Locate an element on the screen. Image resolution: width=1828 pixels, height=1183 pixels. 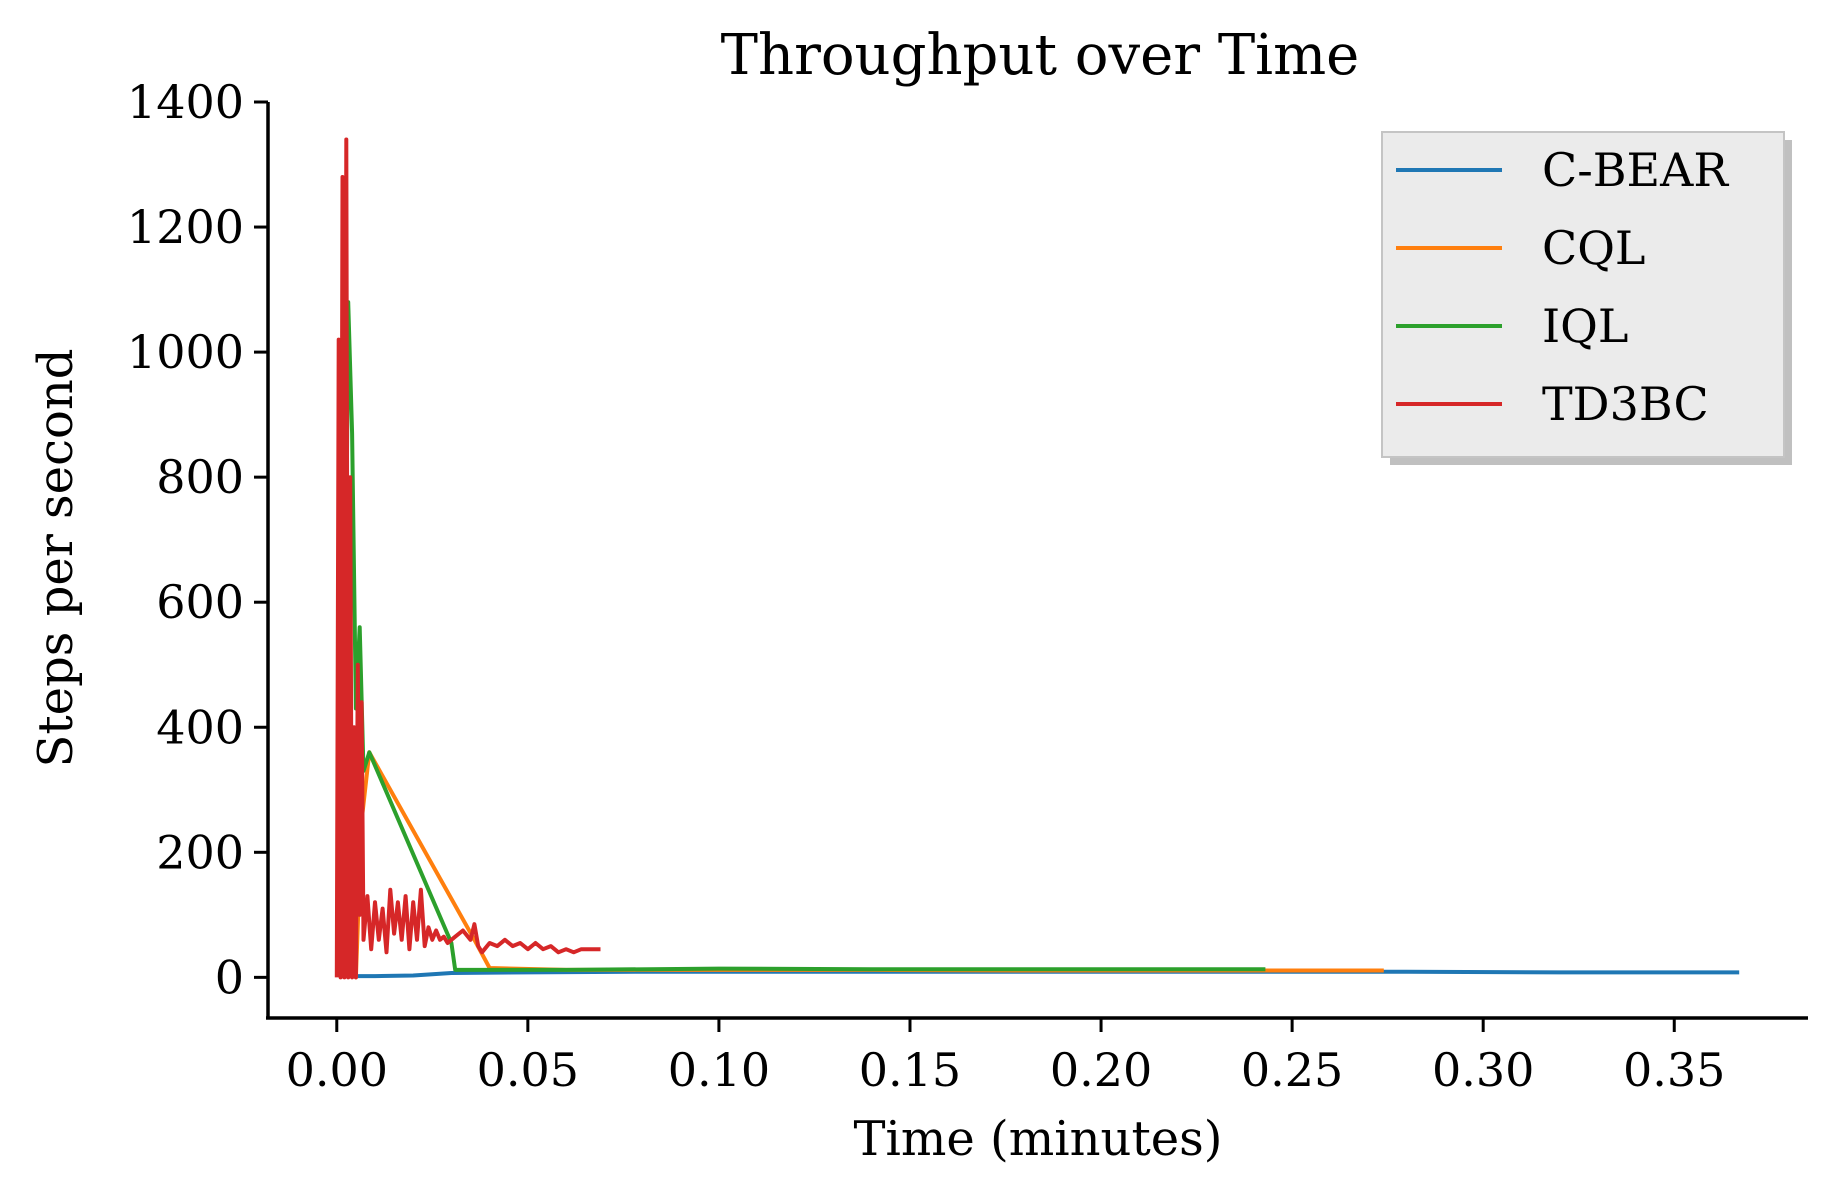
x-tick-label: 0.00 is located at coordinates (337, 1070).